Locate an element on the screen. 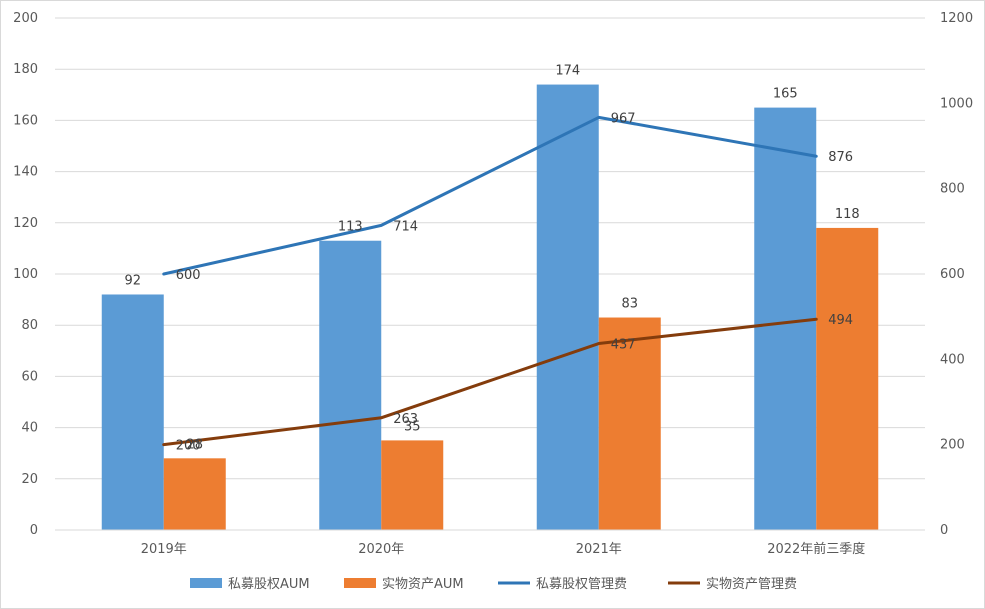 The height and width of the screenshot is (609, 985). line-data-label: 714 is located at coordinates (405, 226).